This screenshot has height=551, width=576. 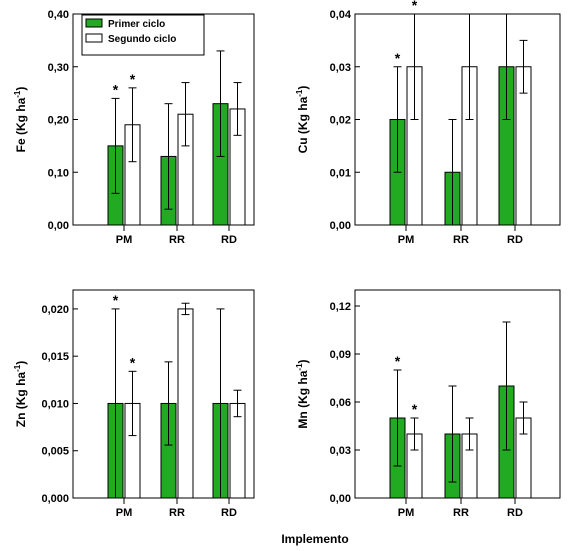 What do you see at coordinates (55, 499) in the screenshot?
I see `zn-y-tick-label: 0,000` at bounding box center [55, 499].